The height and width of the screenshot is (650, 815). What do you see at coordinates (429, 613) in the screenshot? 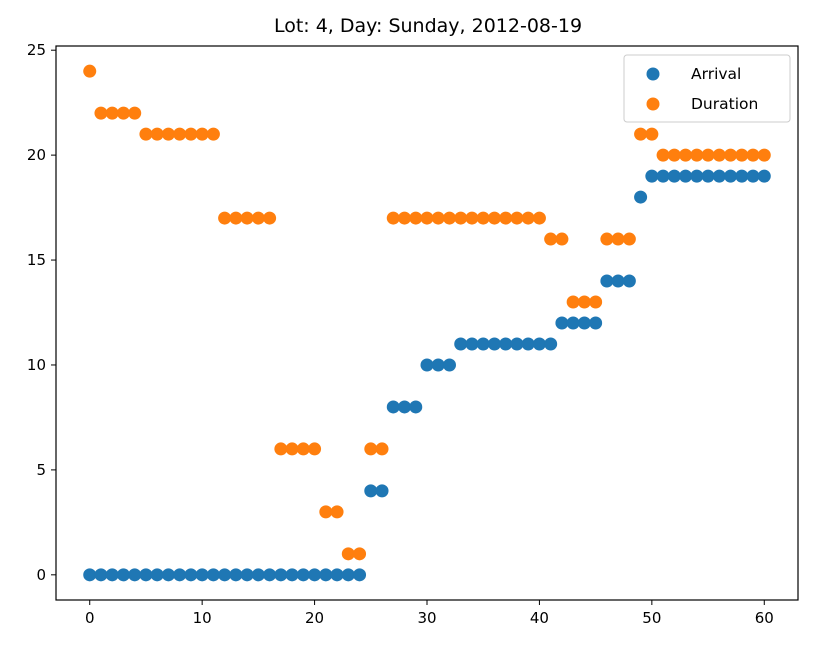
I see `x-axis: 0 10 20 30 40 50 60` at bounding box center [429, 613].